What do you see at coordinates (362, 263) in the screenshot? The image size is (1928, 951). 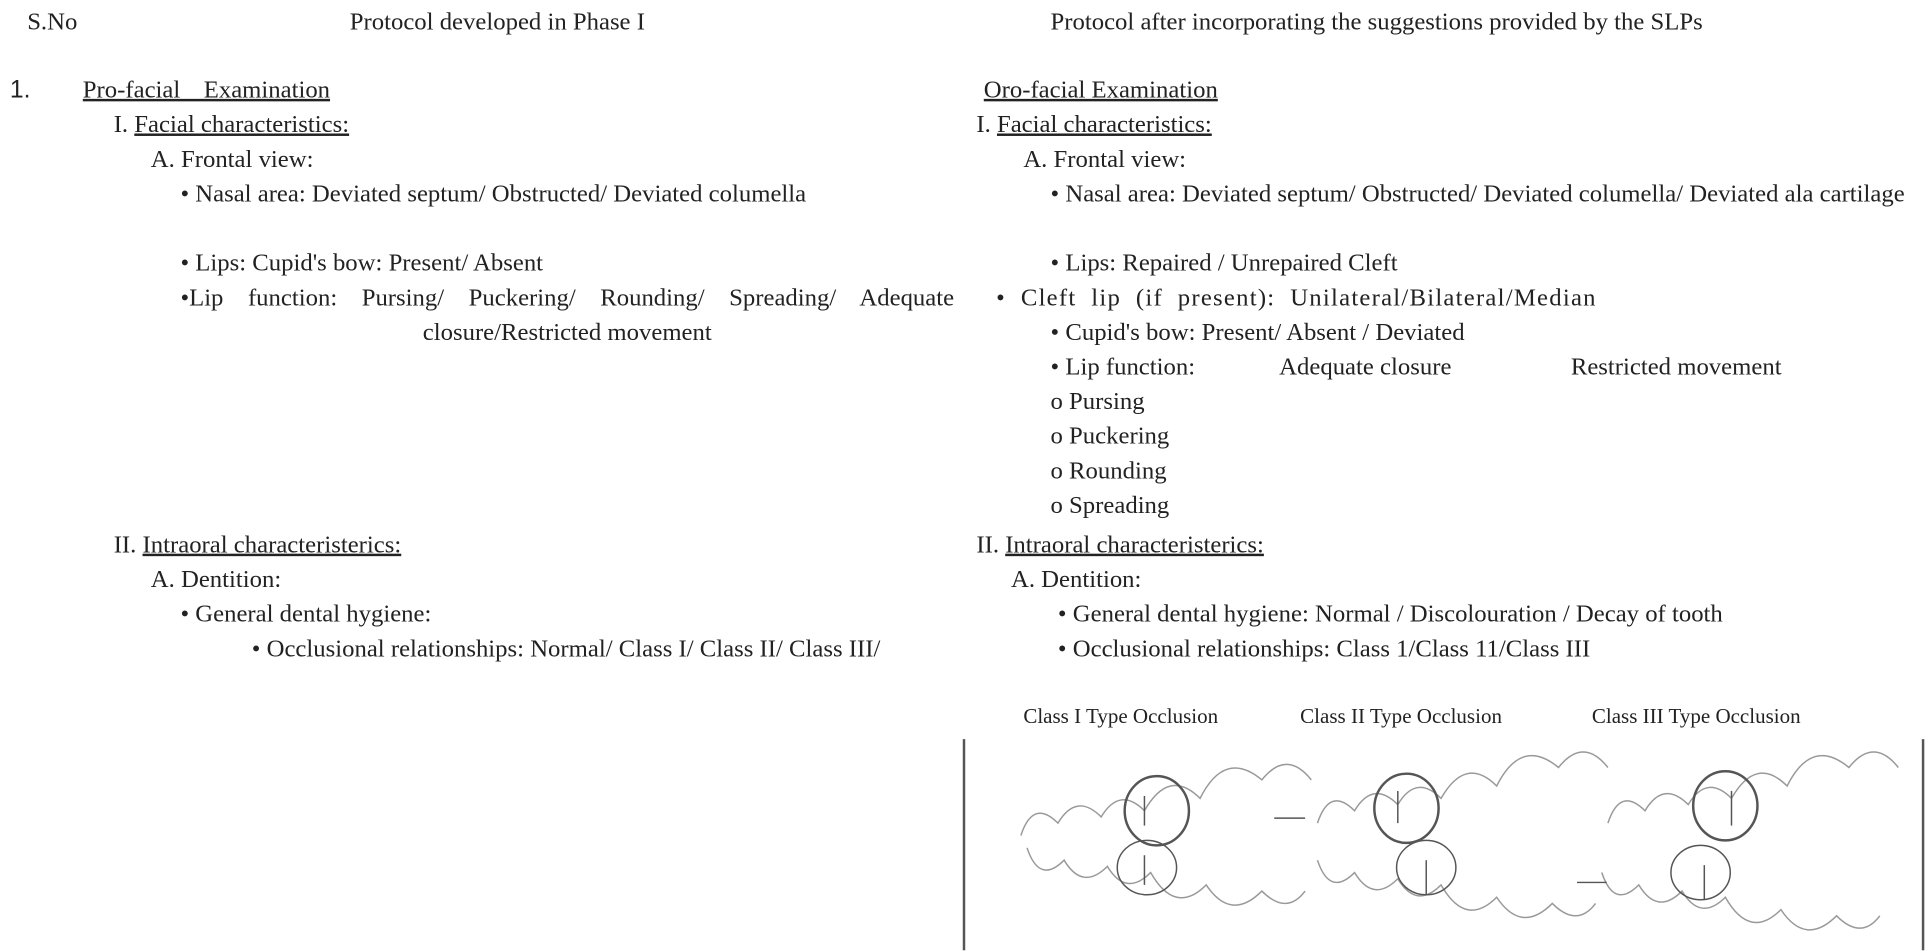 I see `bullet: • Lips: Cupid's bow: Present/ Absent` at bounding box center [362, 263].